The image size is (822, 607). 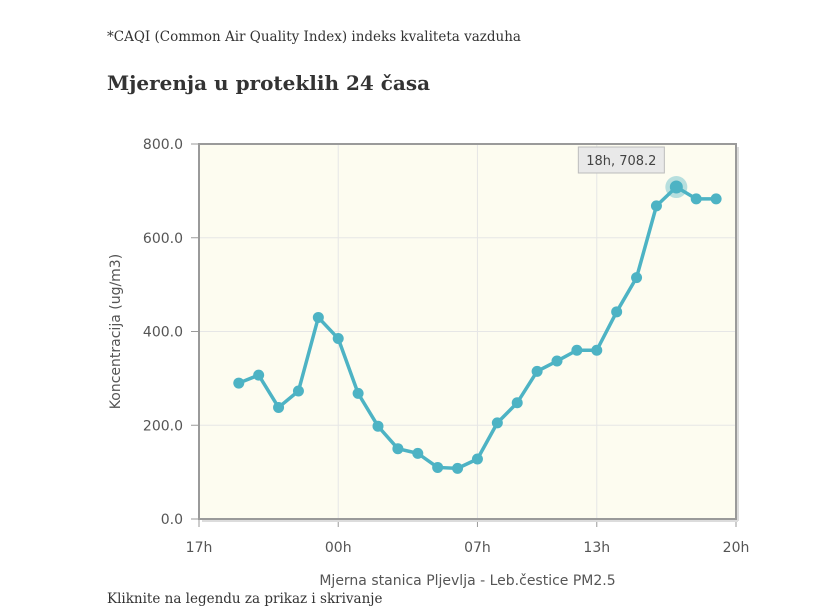 What do you see at coordinates (477, 548) in the screenshot?
I see `x-tick-label: 07h` at bounding box center [477, 548].